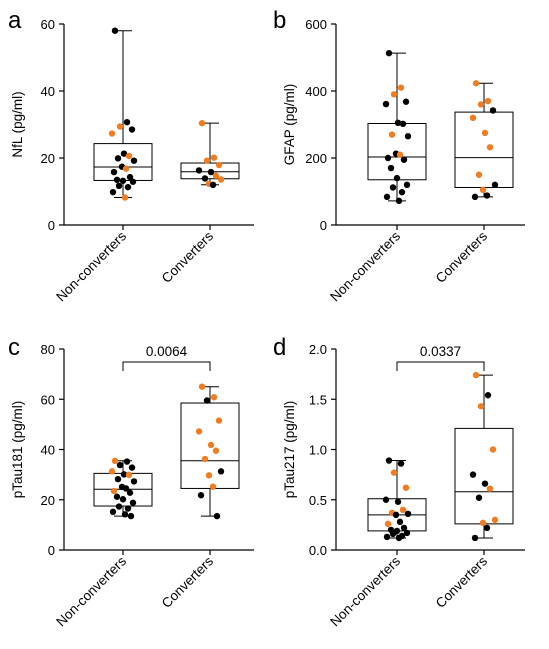 This screenshot has height=649, width=549. What do you see at coordinates (17, 450) in the screenshot?
I see `y-axis-label: pTau181 (pg/ml)` at bounding box center [17, 450].